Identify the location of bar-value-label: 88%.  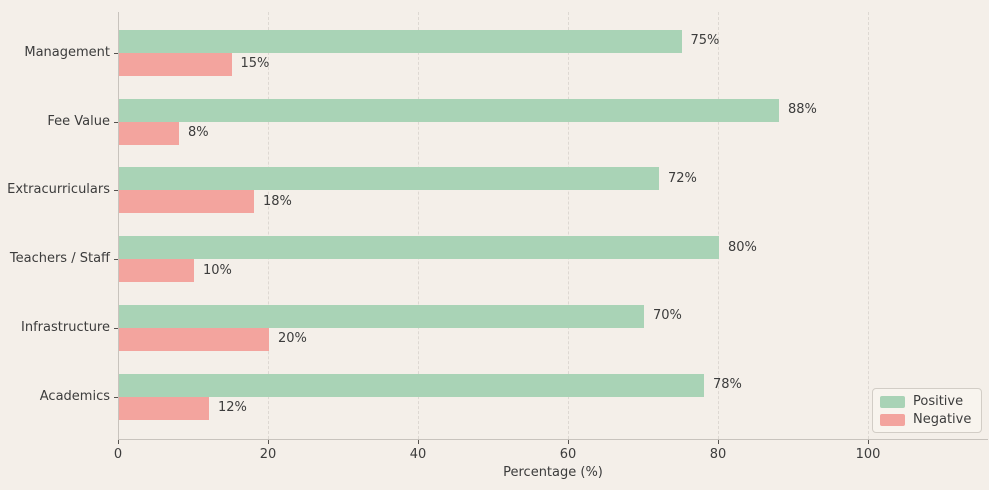
(802, 109).